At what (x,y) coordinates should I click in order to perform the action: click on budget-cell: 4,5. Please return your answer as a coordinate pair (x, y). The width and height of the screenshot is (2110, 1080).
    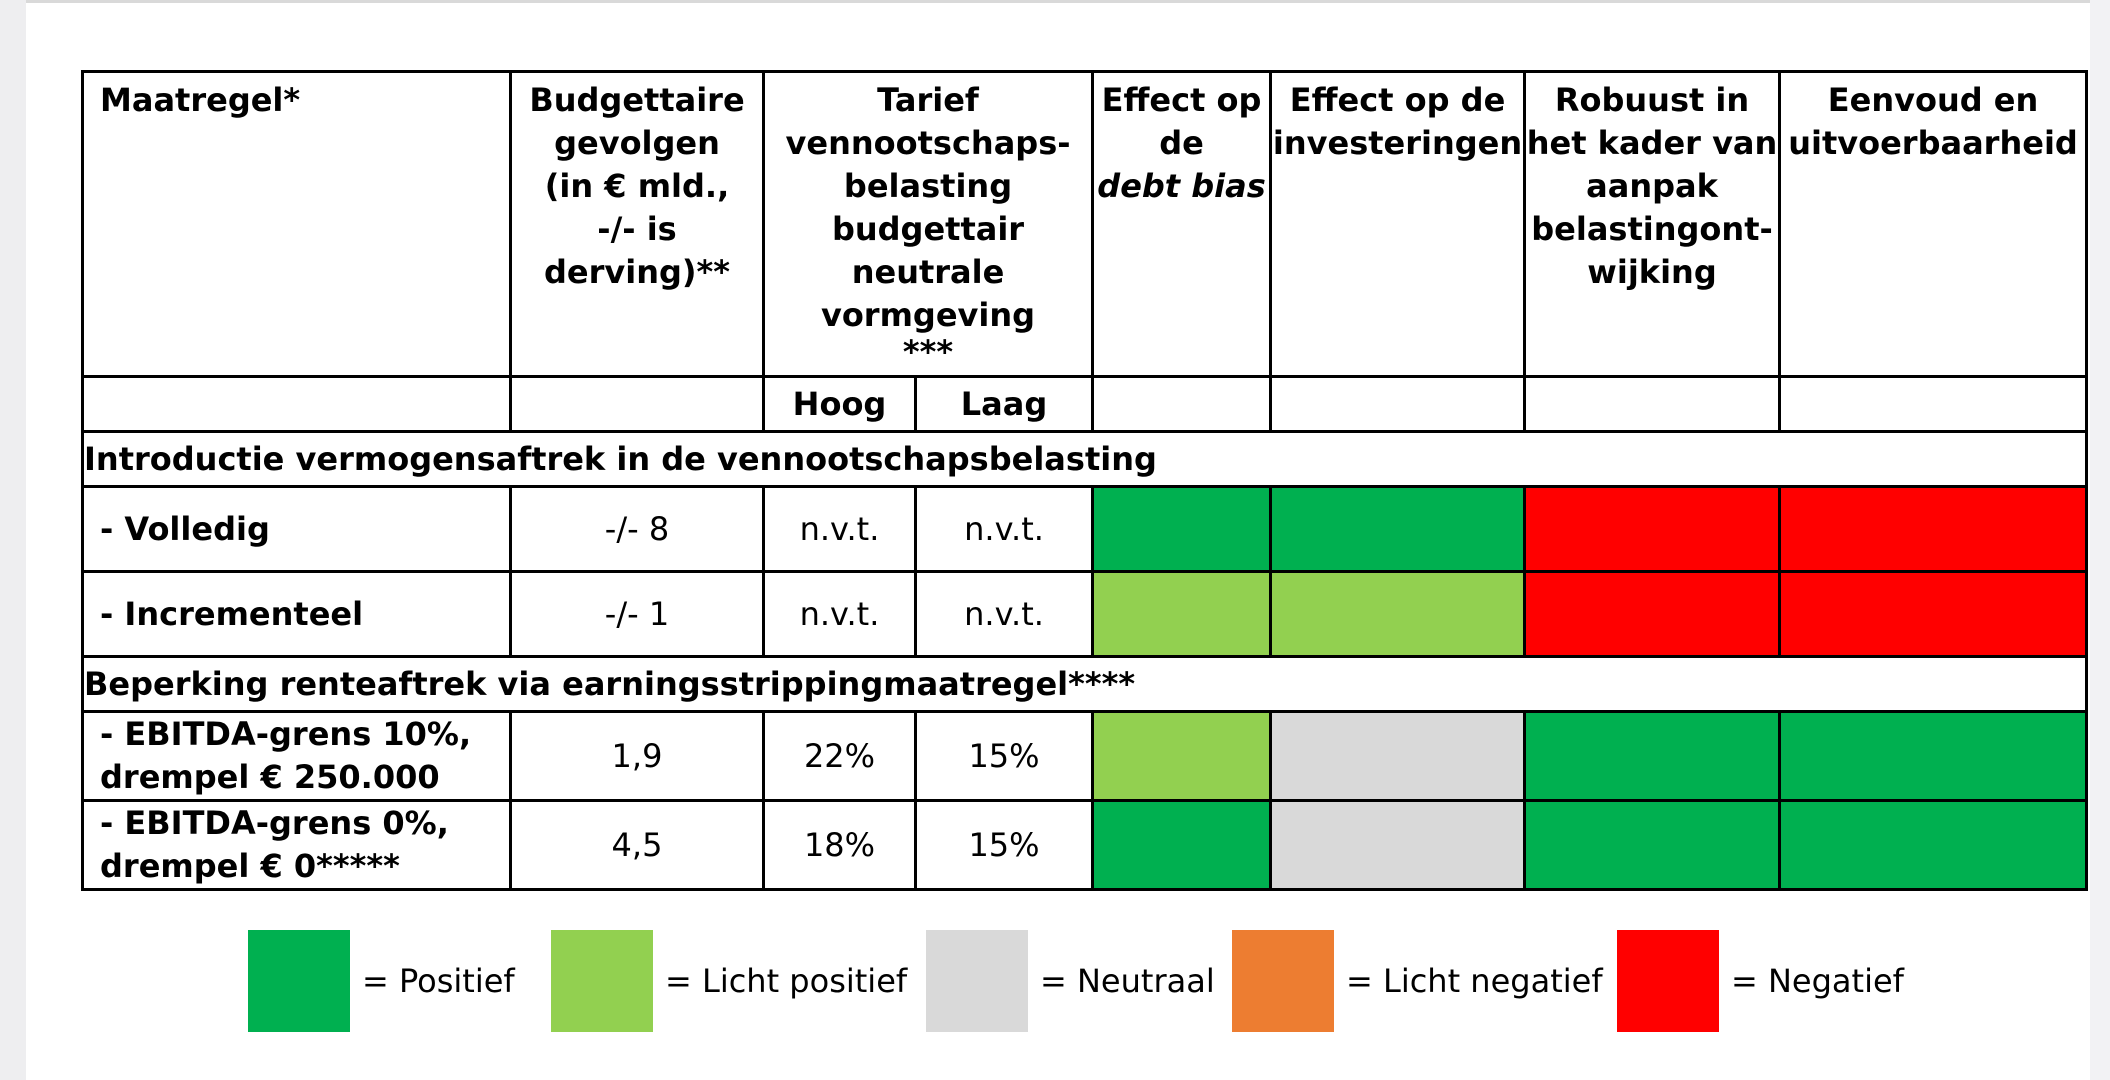
    Looking at the image, I should click on (637, 845).